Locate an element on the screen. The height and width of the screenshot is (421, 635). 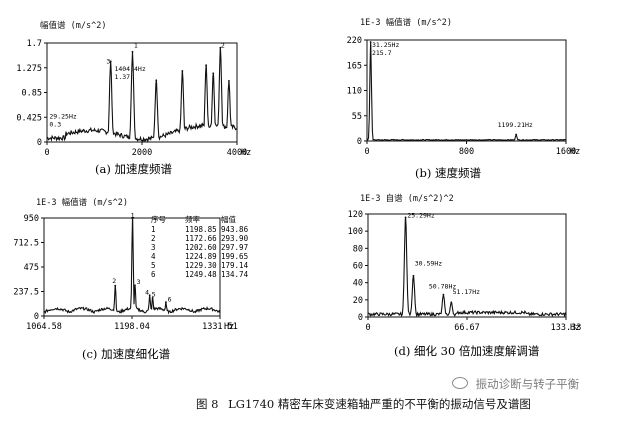
y-tick-label: 0.425 is located at coordinates (29, 118).